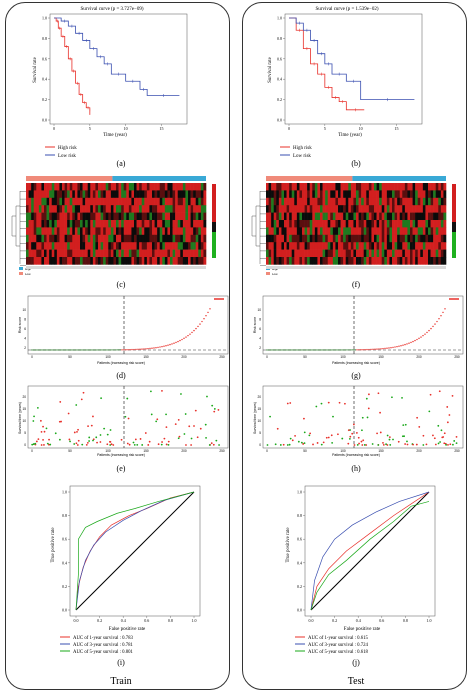 The width and height of the screenshot is (474, 693). What do you see at coordinates (44, 120) in the screenshot?
I see `ytick-label: 0.0` at bounding box center [44, 120].